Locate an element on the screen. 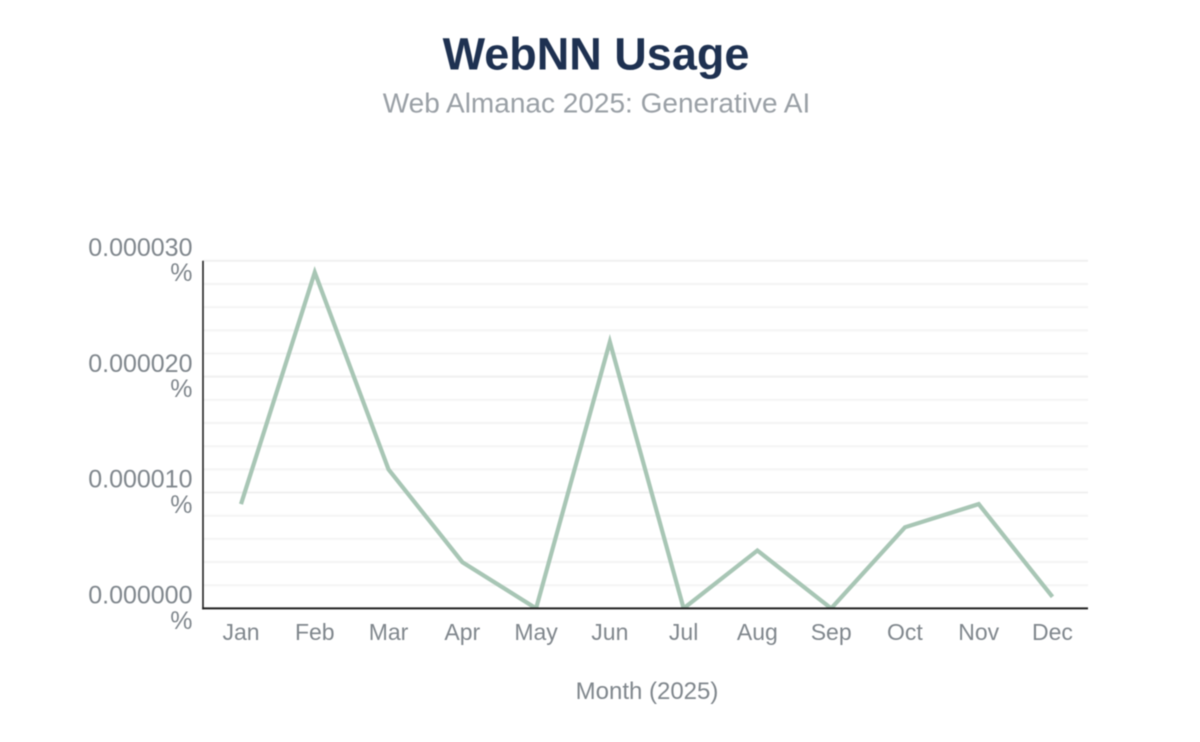 This screenshot has height=742, width=1200. svg-text: 0.000020 is located at coordinates (140, 364).